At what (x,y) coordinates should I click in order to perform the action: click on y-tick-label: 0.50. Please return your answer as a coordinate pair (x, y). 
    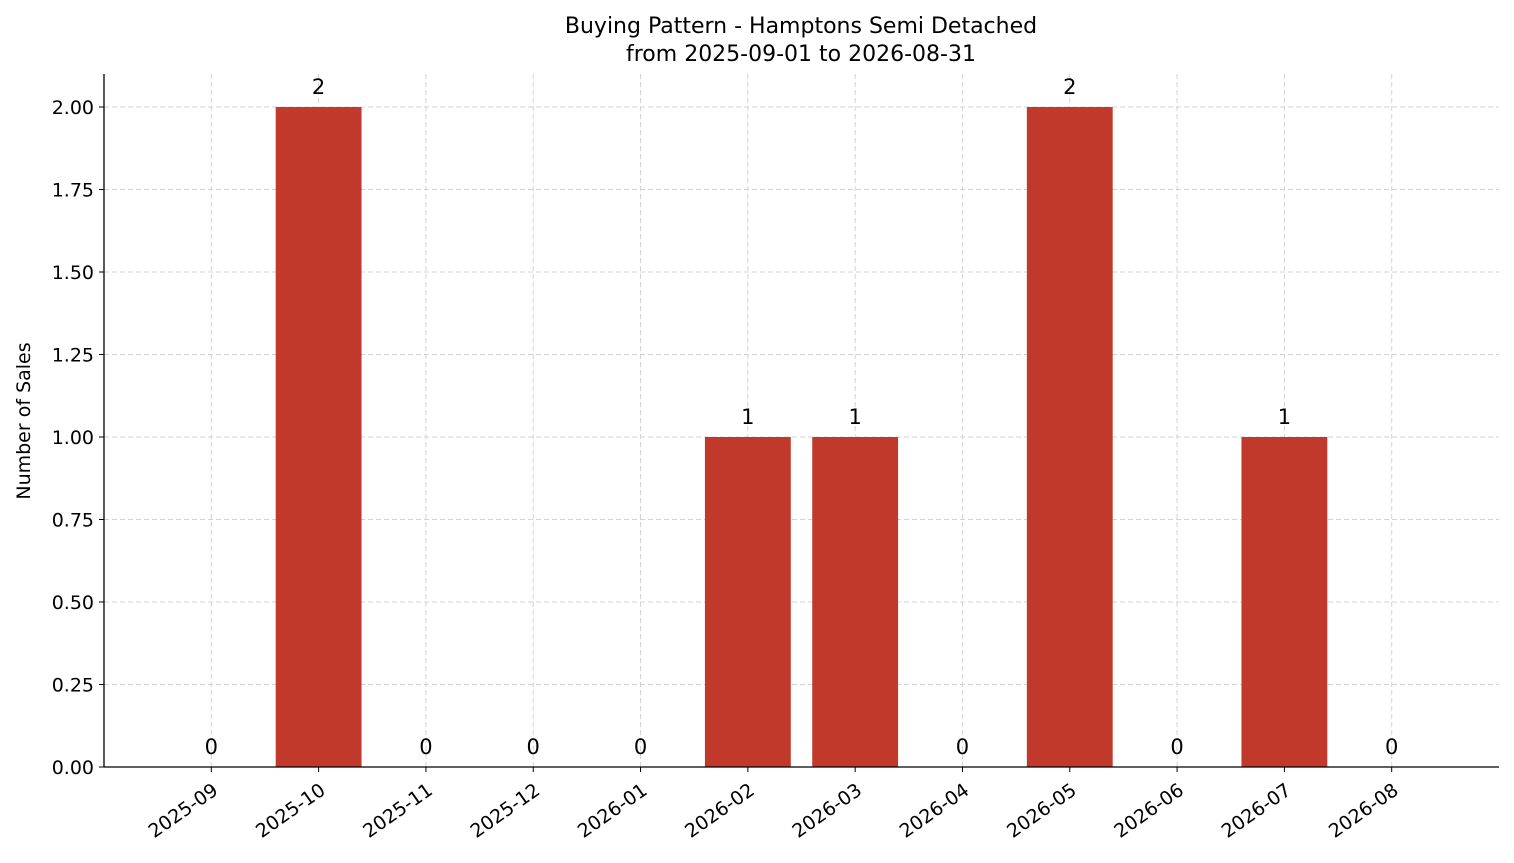
    Looking at the image, I should click on (73, 603).